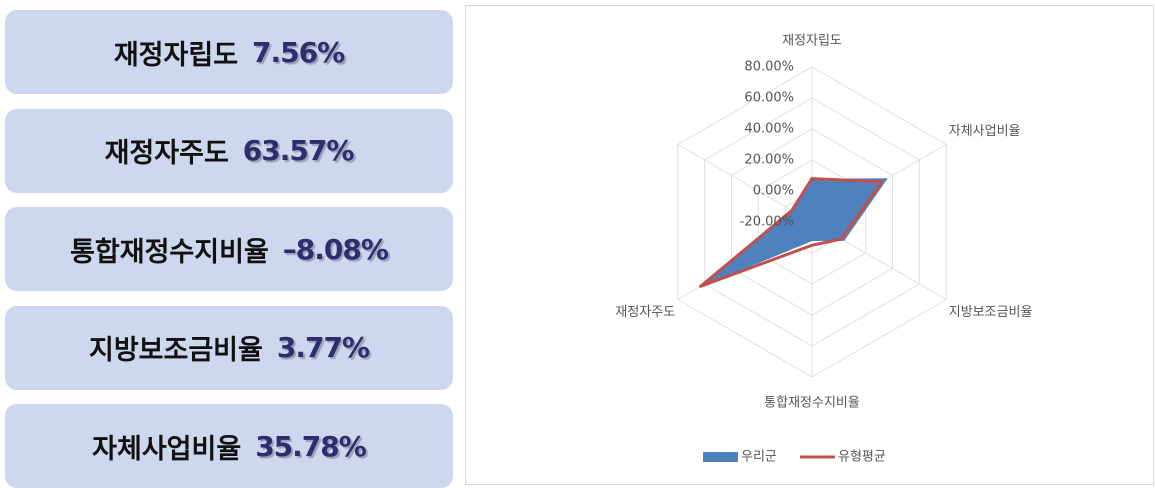  I want to click on category-label: 재정자립도, so click(812, 41).